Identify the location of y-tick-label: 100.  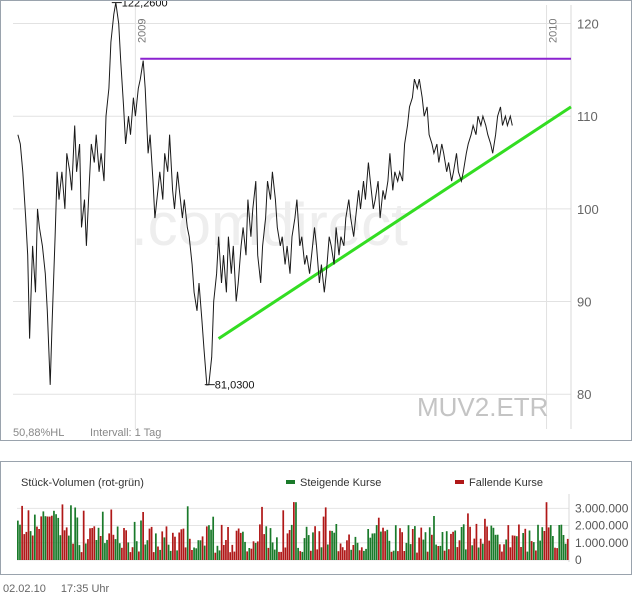
(588, 209).